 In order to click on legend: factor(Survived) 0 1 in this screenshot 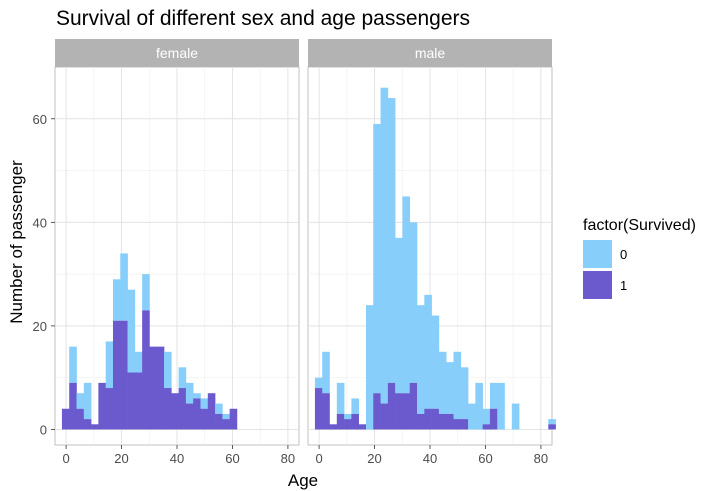, I will do `click(639, 258)`.